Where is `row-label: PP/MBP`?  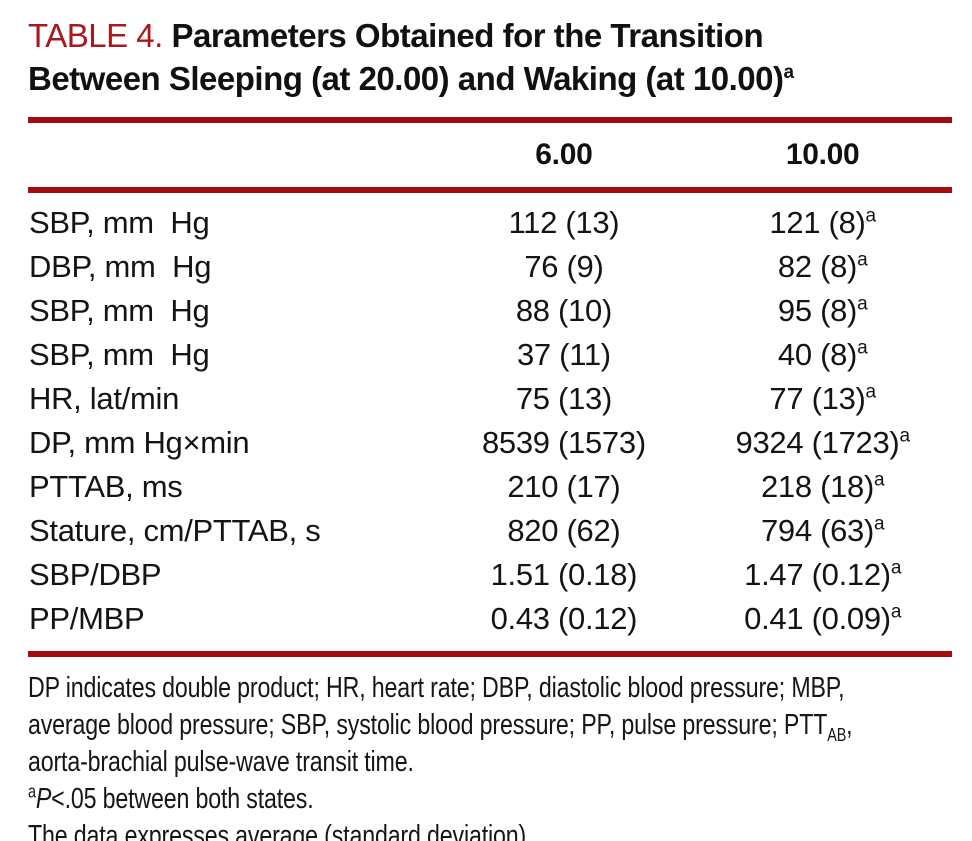
row-label: PP/MBP is located at coordinates (87, 618).